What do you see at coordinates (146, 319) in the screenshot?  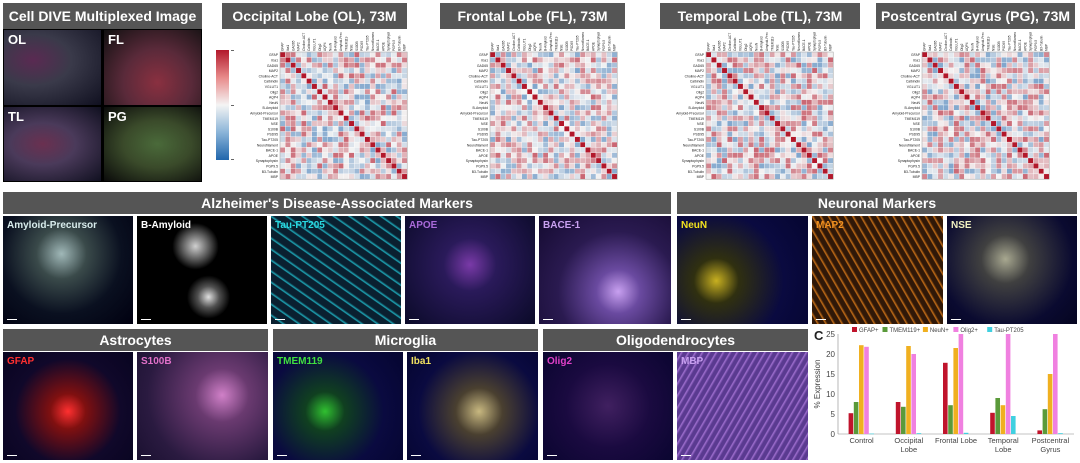 I see `scale-bar` at bounding box center [146, 319].